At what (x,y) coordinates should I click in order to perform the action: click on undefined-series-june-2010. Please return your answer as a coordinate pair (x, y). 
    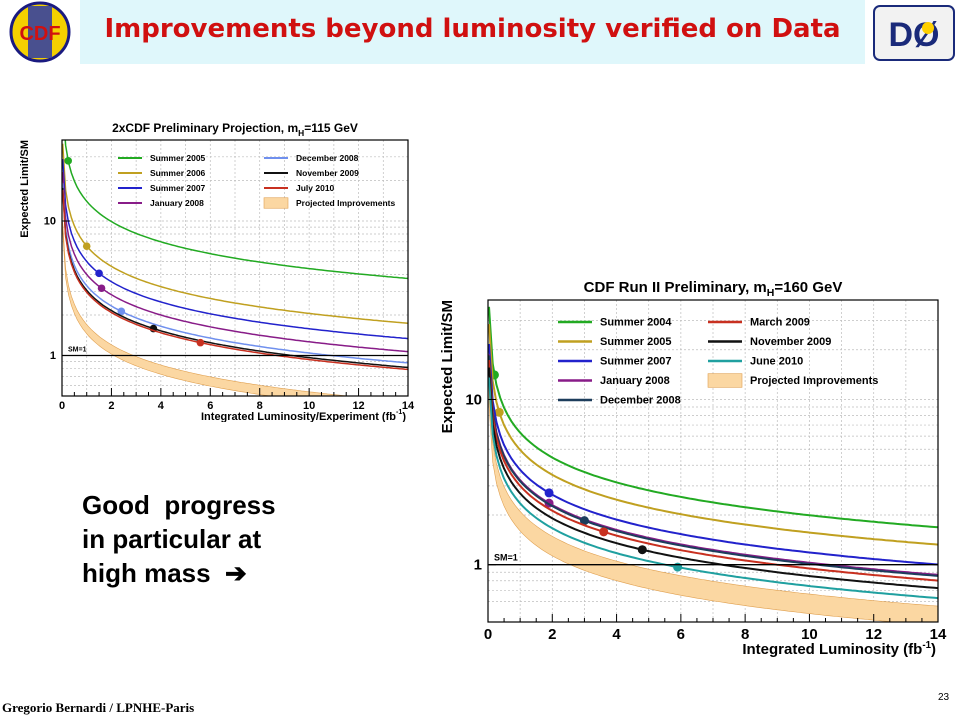
    Looking at the image, I should click on (713, 488).